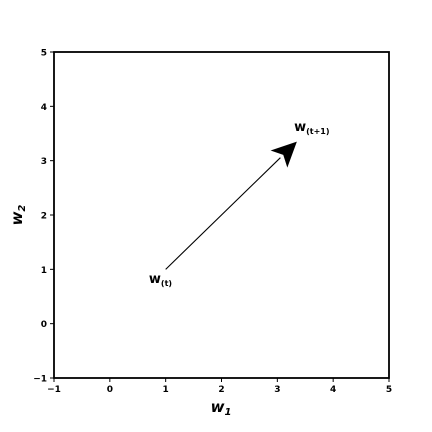 The image size is (432, 432). I want to click on y-axis-label: w2, so click(18, 215).